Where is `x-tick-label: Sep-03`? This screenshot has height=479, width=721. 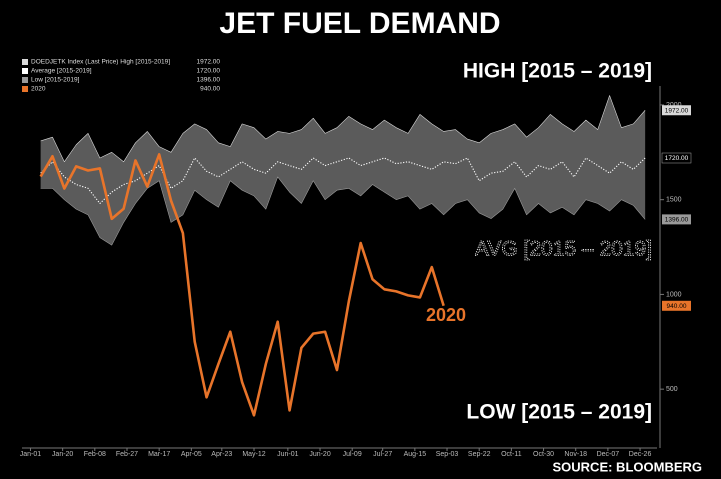 x-tick-label: Sep-03 is located at coordinates (447, 454).